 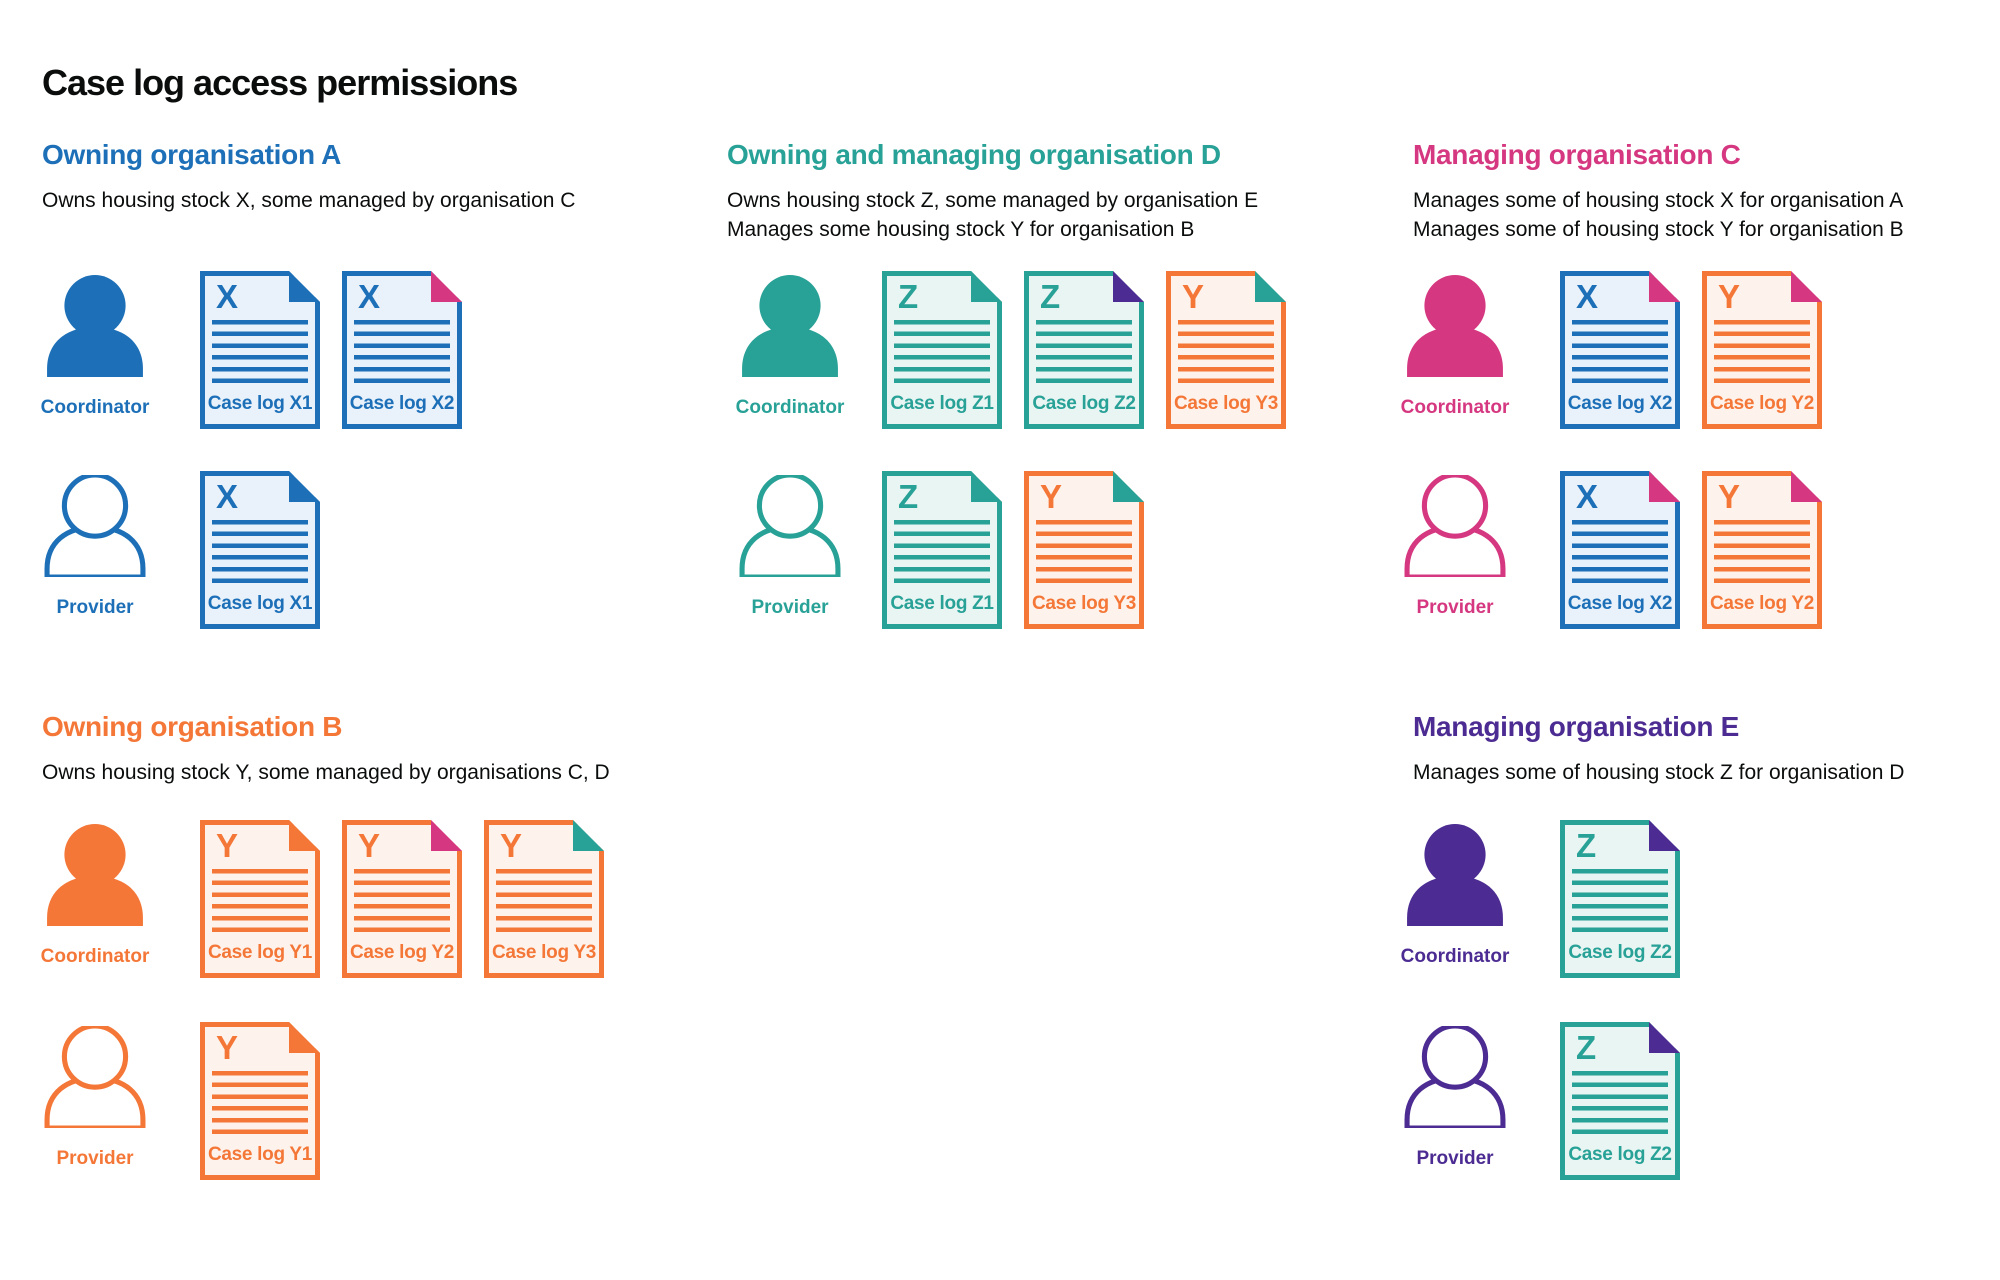 I want to click on page-title: Case log access permissions, so click(x=280, y=83).